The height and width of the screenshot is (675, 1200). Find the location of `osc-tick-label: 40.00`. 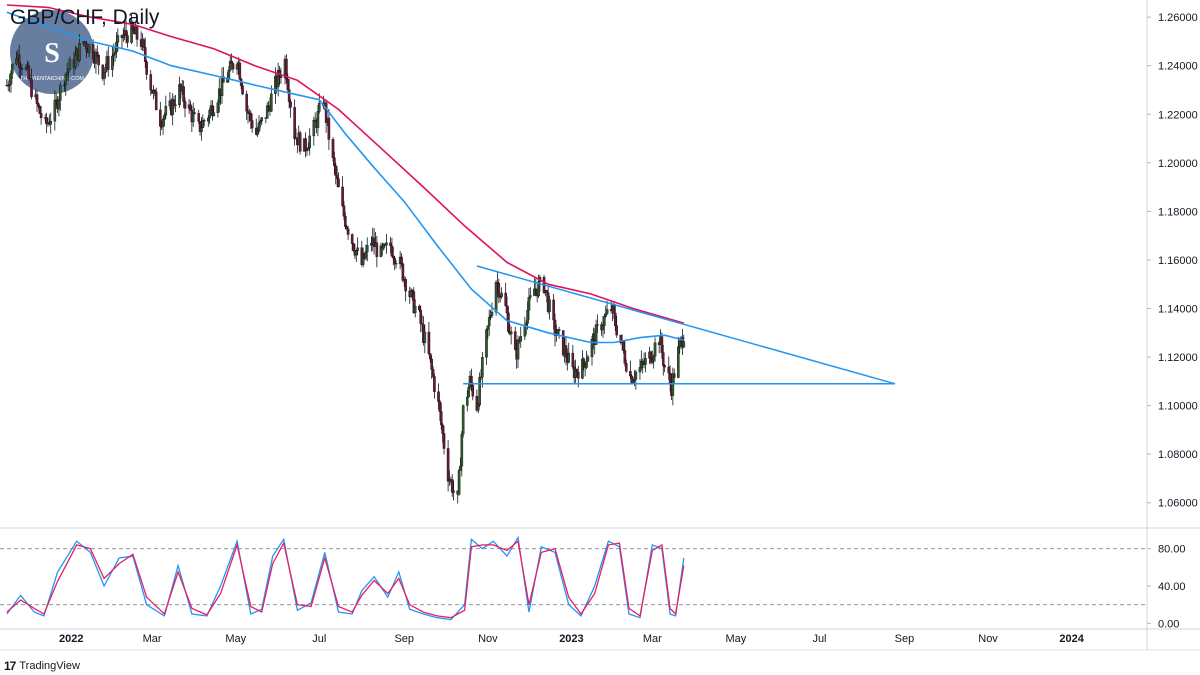

osc-tick-label: 40.00 is located at coordinates (1172, 587).